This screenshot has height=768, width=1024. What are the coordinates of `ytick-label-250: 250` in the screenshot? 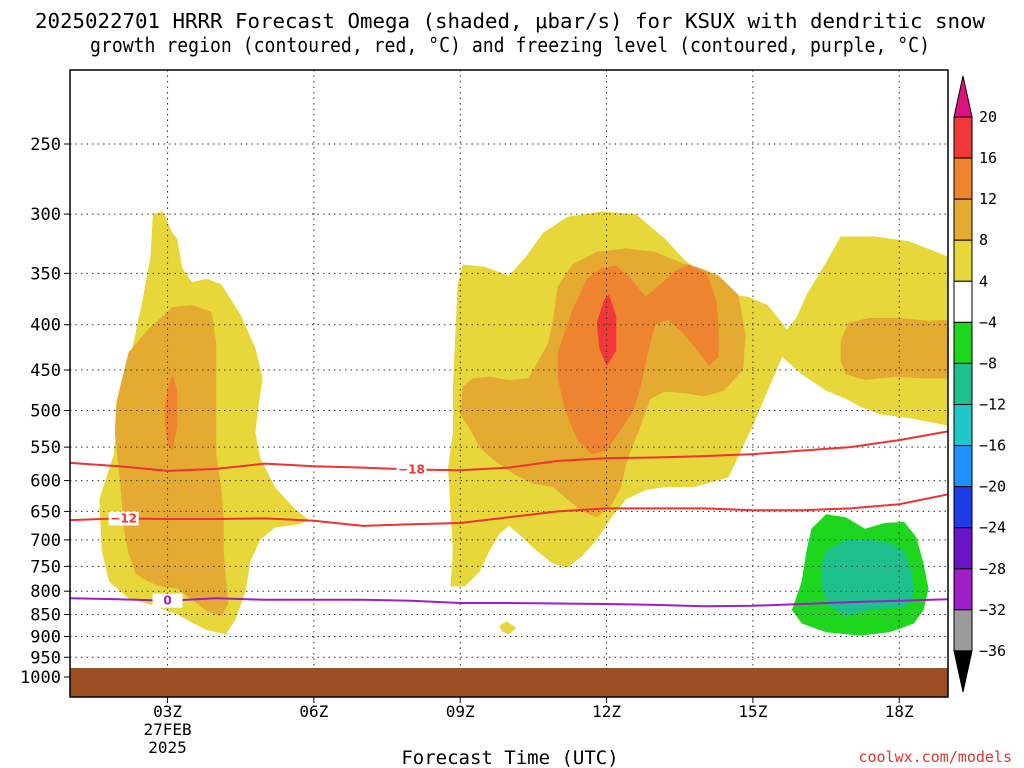 It's located at (45, 145).